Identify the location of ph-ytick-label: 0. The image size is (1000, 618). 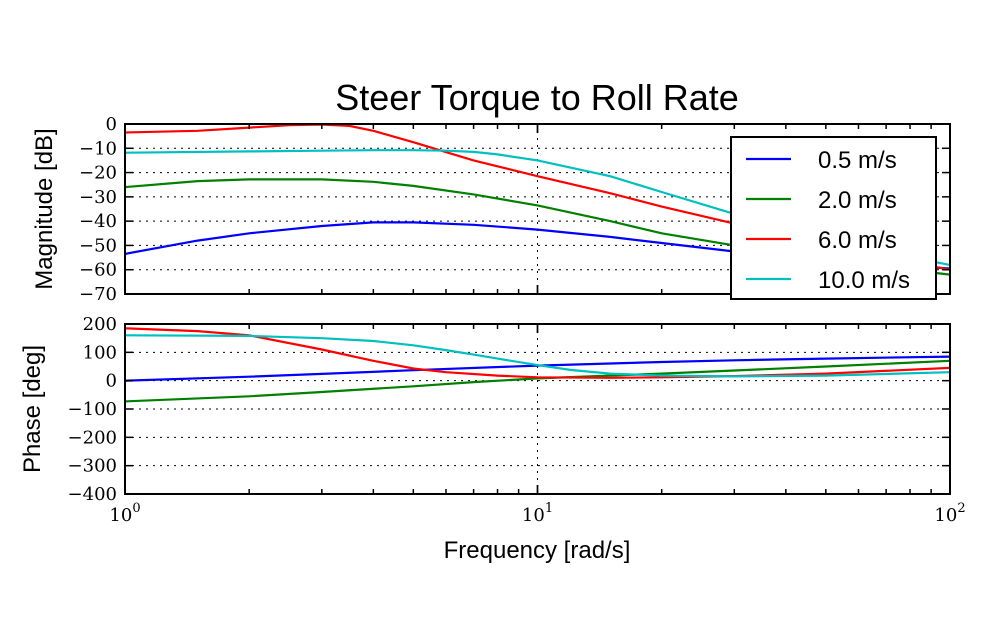
(111, 381).